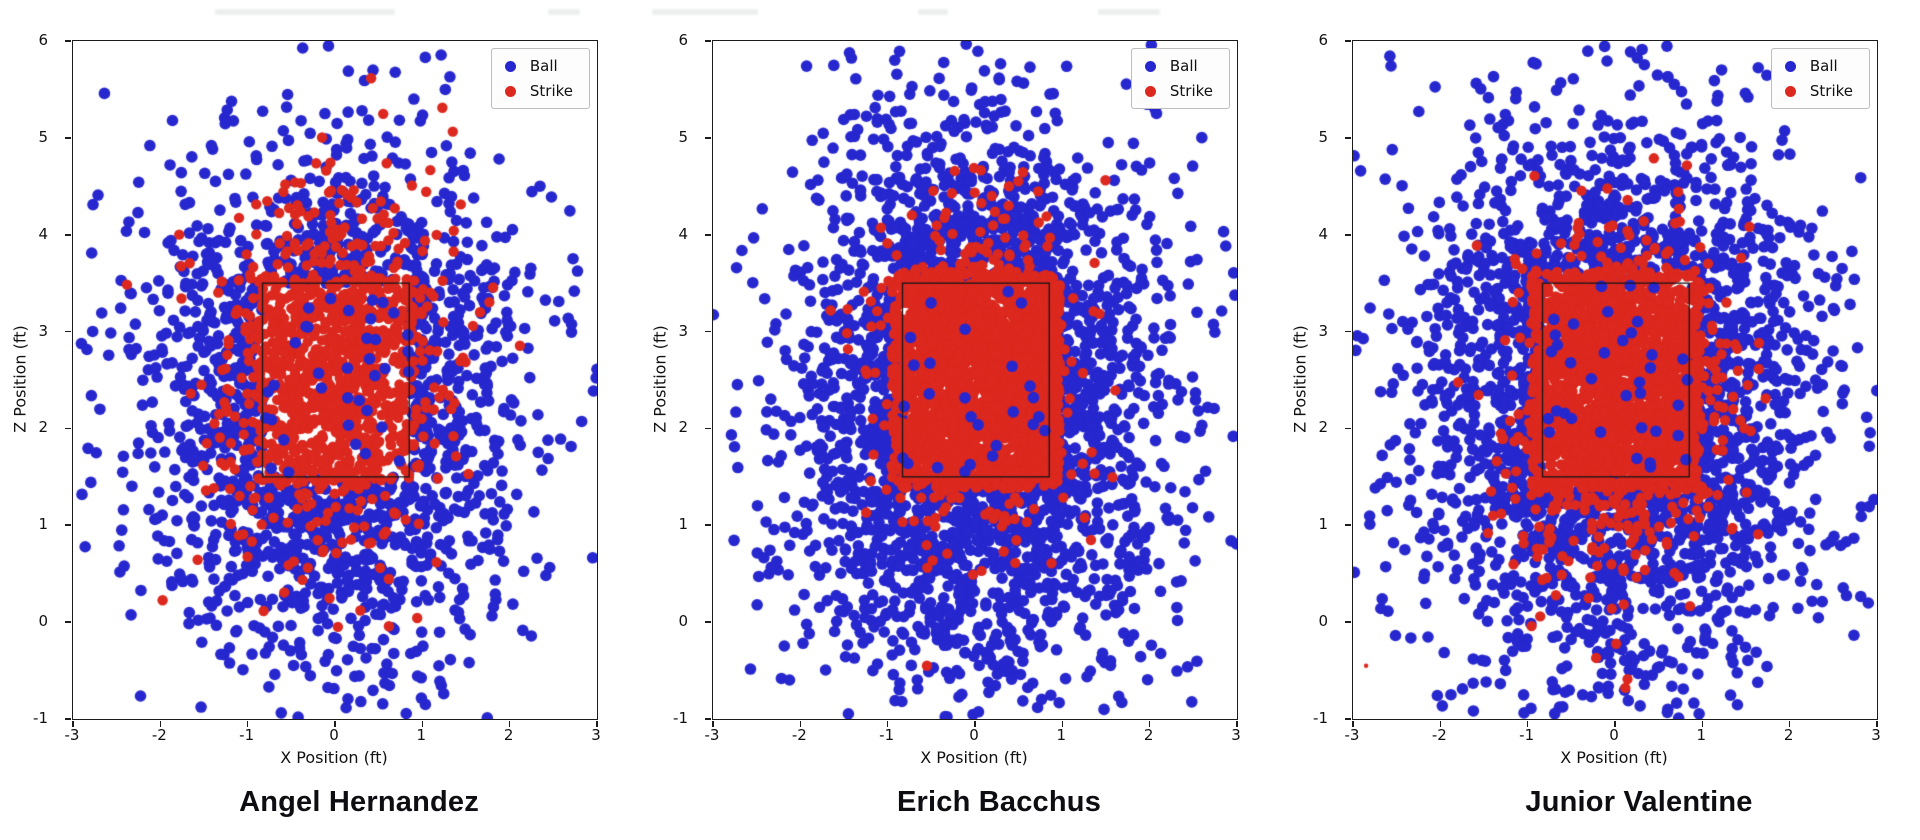 Image resolution: width=1920 pixels, height=840 pixels. What do you see at coordinates (1527, 735) in the screenshot?
I see `x-tick: -1` at bounding box center [1527, 735].